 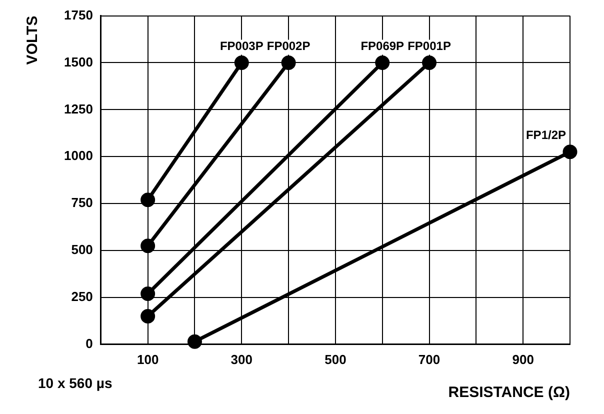 I want to click on y-axis-title: VOLTS, so click(x=33, y=40).